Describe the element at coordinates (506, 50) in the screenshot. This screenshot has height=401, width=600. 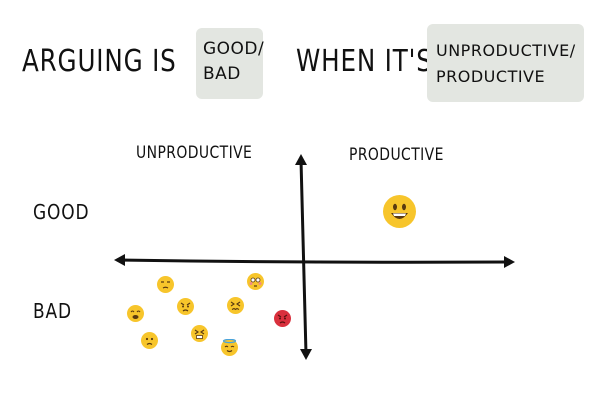
I see `option-chip-unproductive-label: UNPRODUCTIVE/` at that location.